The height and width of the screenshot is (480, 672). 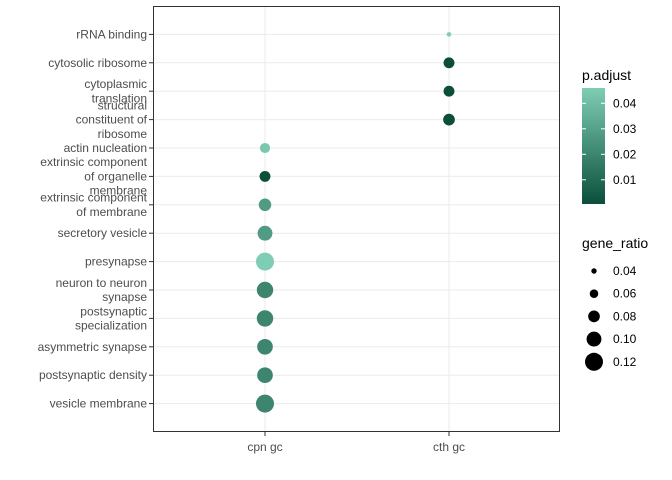 I want to click on y-tick-label: postsynaptic specialization, so click(x=111, y=318).